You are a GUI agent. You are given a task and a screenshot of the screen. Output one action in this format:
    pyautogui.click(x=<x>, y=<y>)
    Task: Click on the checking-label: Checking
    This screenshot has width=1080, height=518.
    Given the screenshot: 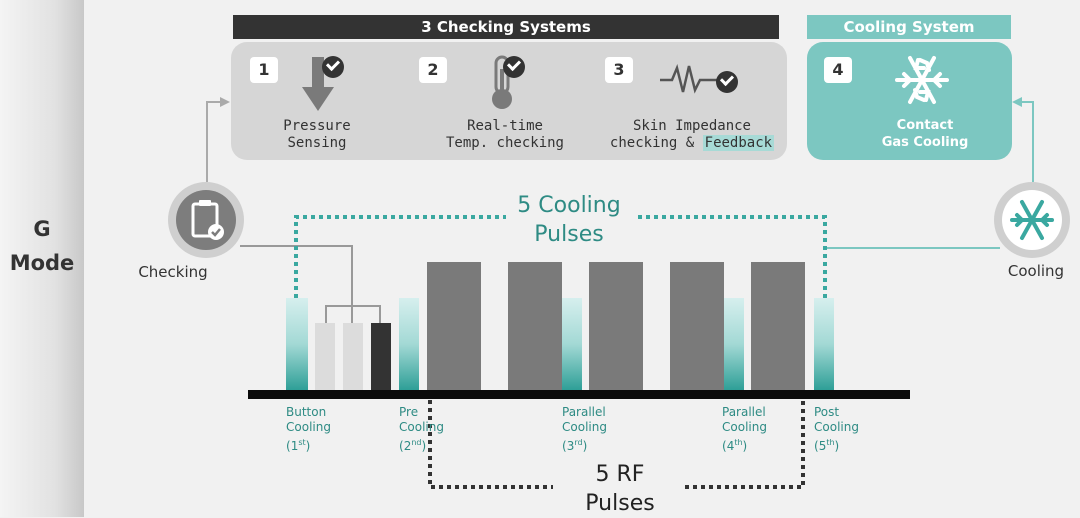 What is the action you would take?
    pyautogui.click(x=173, y=272)
    